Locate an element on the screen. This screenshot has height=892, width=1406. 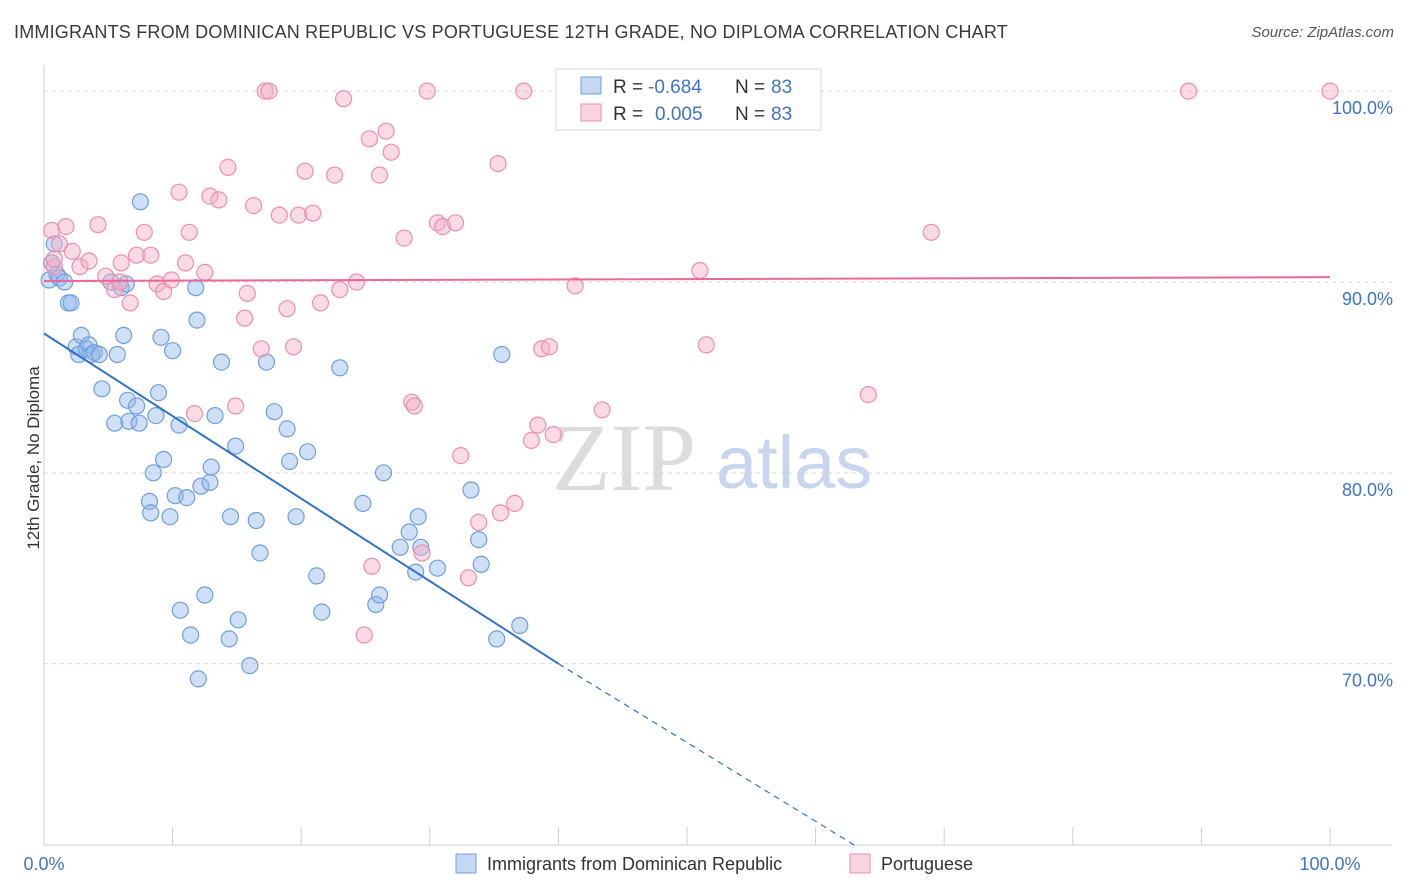
legend-n-value-1: 83 is located at coordinates (781, 87).